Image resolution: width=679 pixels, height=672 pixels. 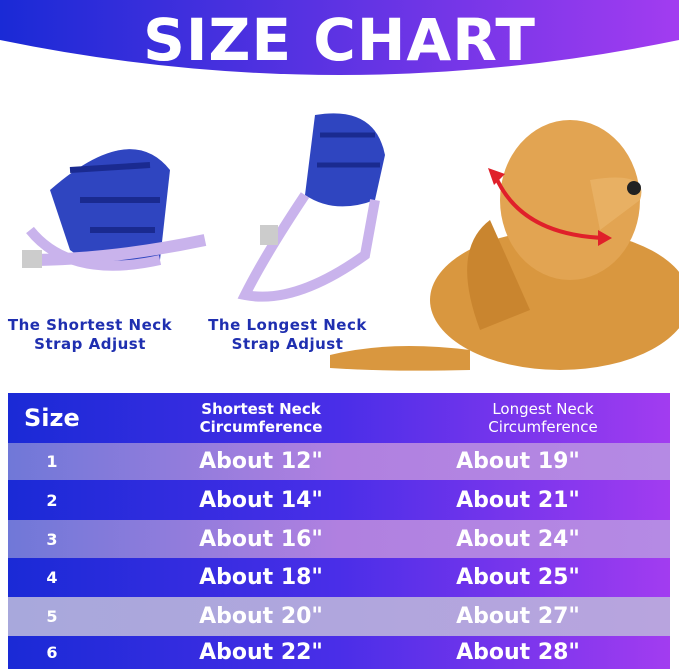 I want to click on shortest-cell: About 12", so click(x=261, y=461).